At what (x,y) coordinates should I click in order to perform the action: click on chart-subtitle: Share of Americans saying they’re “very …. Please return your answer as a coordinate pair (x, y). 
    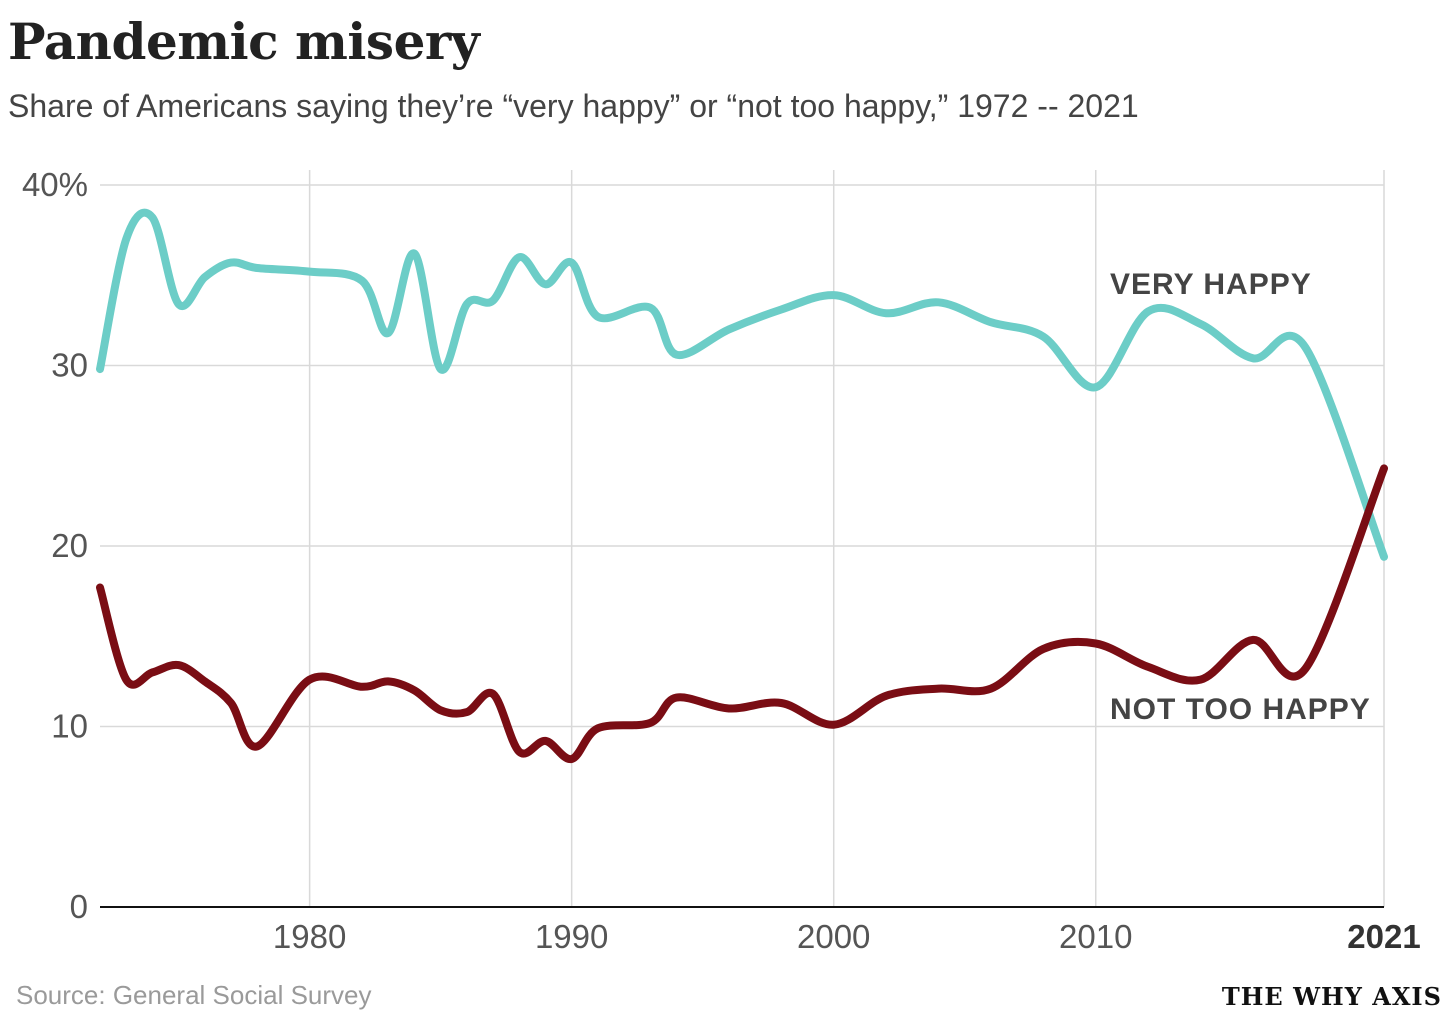
    Looking at the image, I should click on (573, 106).